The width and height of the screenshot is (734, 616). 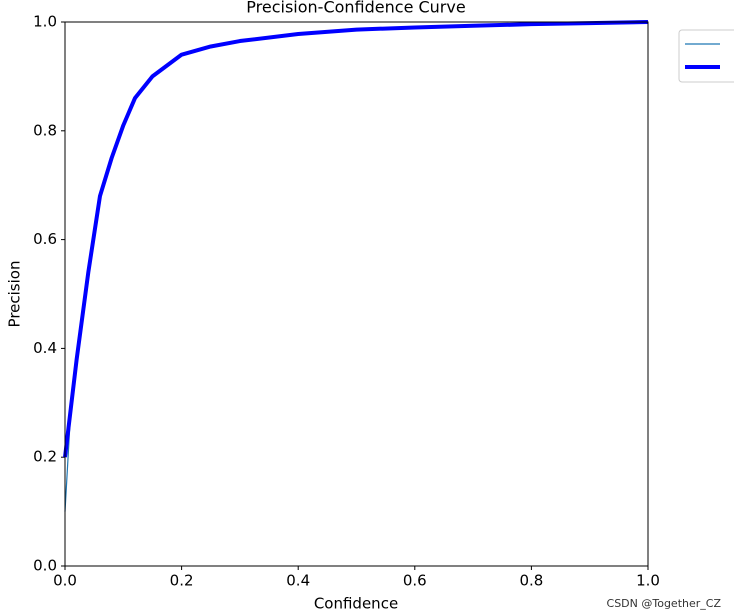 What do you see at coordinates (45, 348) in the screenshot?
I see `y-tick-label: 0.4` at bounding box center [45, 348].